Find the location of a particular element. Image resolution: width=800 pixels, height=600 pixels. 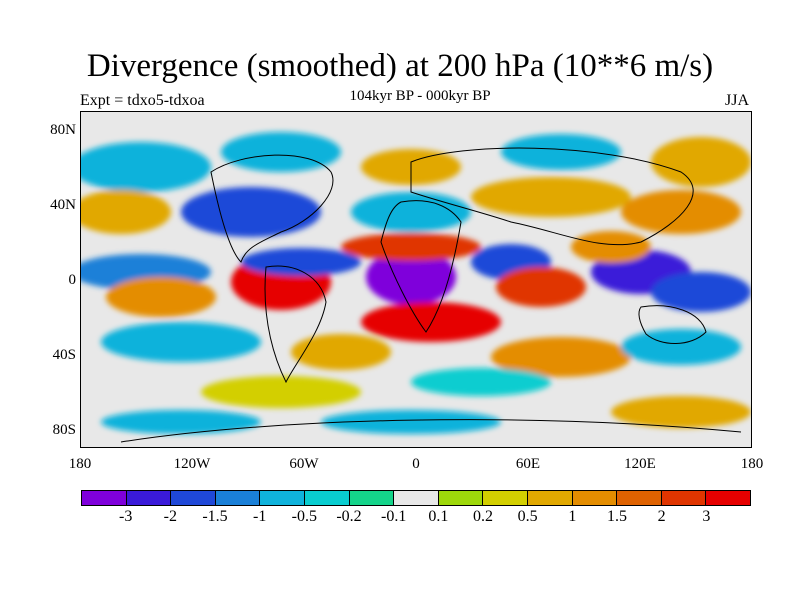

lon-label-180w: 180 is located at coordinates (80, 464).